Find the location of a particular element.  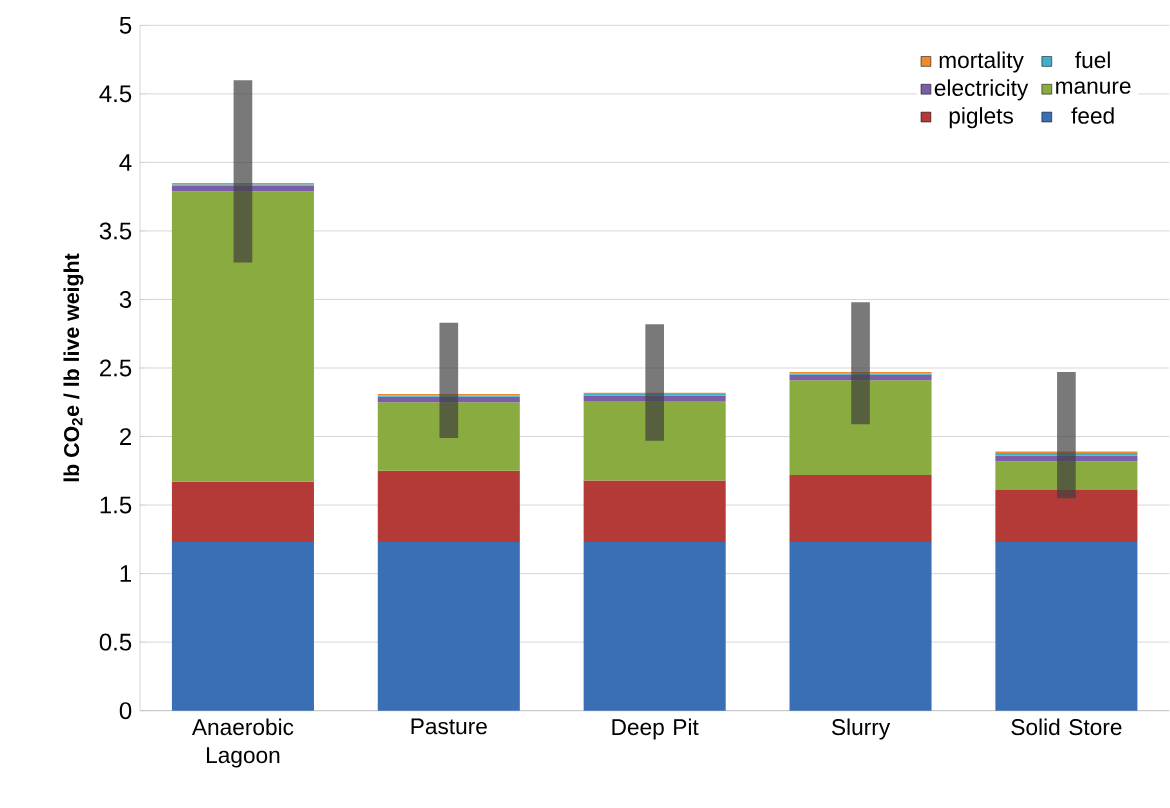

x-tick-label: Pasture is located at coordinates (449, 726).